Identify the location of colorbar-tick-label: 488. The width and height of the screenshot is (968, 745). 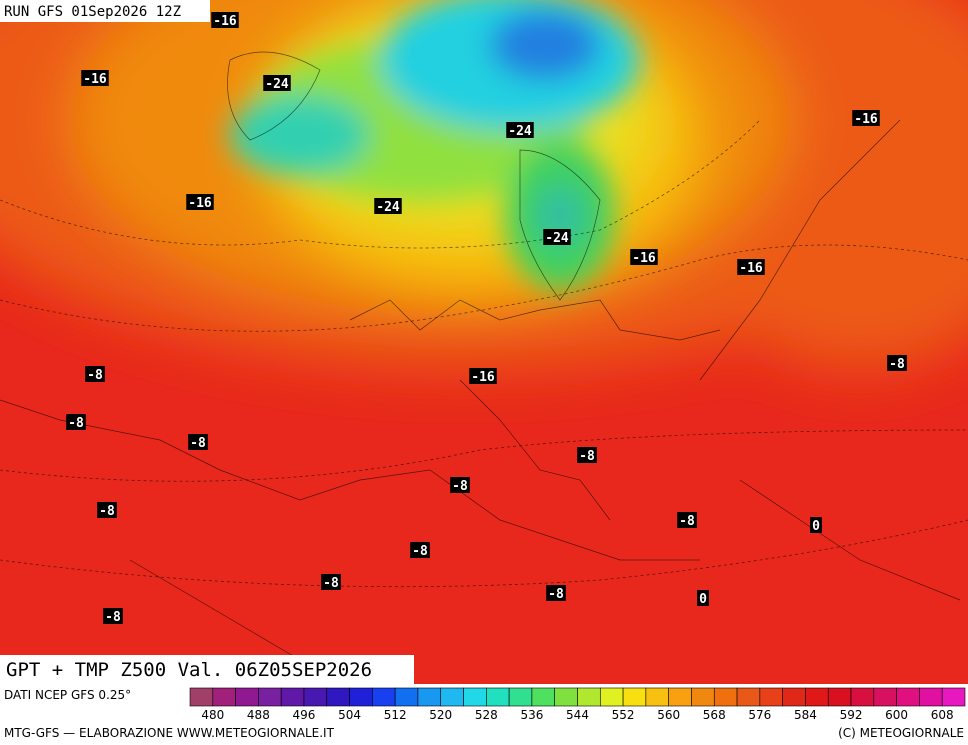
(258, 715).